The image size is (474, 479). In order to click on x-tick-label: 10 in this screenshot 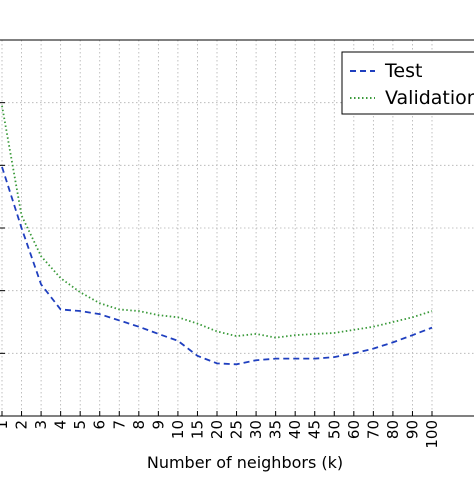, I will do `click(178, 429)`.